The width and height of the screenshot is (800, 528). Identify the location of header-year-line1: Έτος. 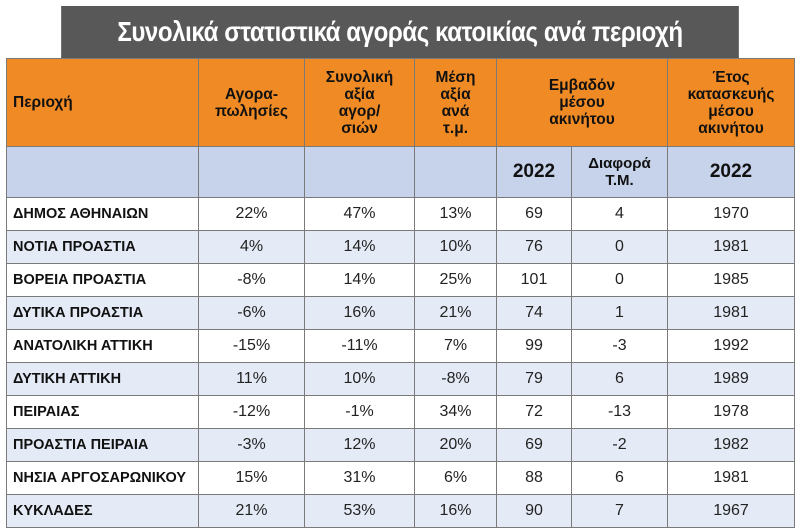
(731, 77).